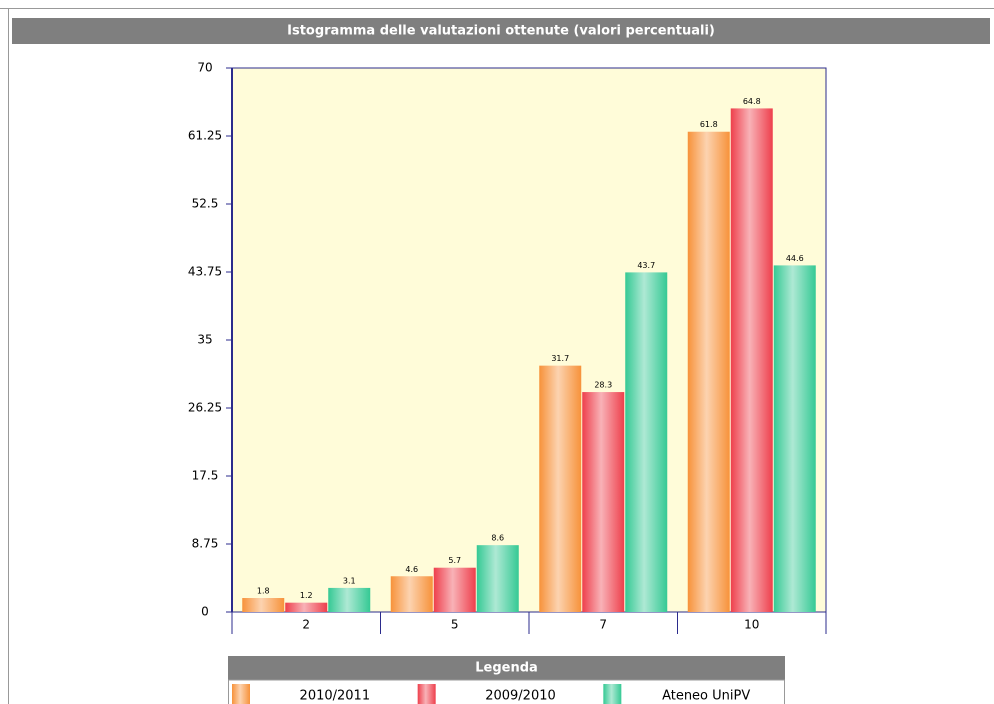  I want to click on y-tick-label: 8.75, so click(205, 544).